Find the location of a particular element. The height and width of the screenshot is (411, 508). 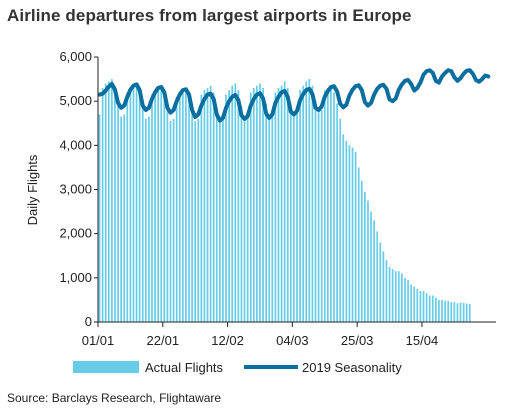

y-tick-label: 2,000 is located at coordinates (75, 233).